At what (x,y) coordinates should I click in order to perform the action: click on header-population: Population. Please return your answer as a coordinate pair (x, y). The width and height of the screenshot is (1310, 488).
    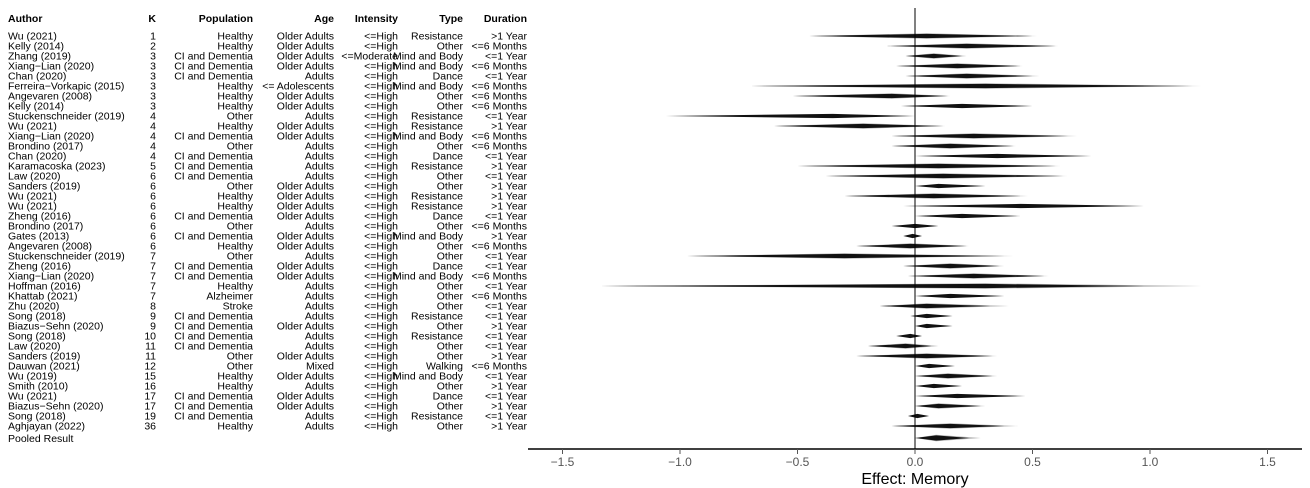
    Looking at the image, I should click on (226, 19).